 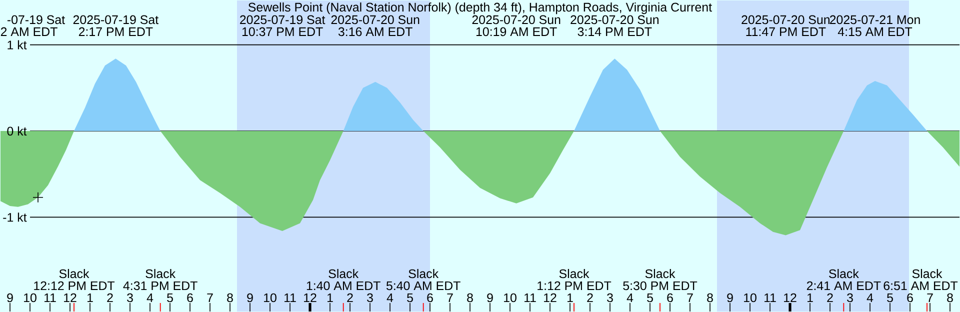 I want to click on y-tick-label: -1 kt, so click(x=15, y=217).